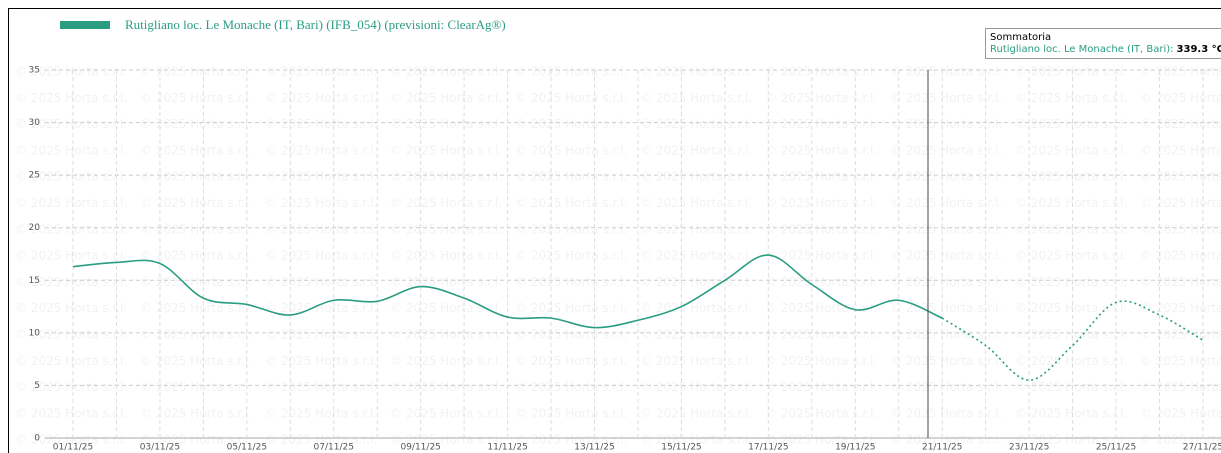 The image size is (1221, 453). What do you see at coordinates (247, 448) in the screenshot?
I see `x-tick-label: 05/11/25` at bounding box center [247, 448].